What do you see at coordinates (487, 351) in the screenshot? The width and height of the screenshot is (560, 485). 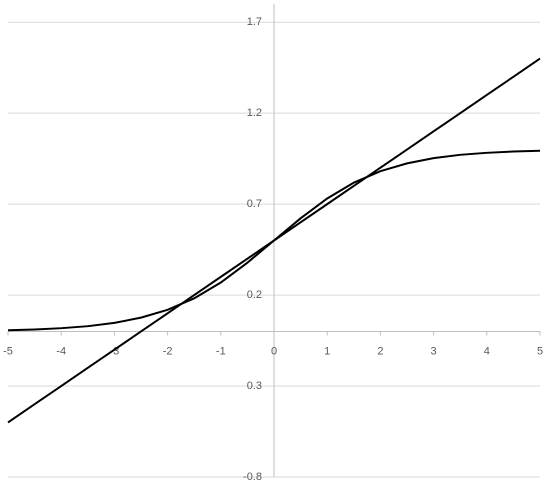 I see `x-tick-label: 4` at bounding box center [487, 351].